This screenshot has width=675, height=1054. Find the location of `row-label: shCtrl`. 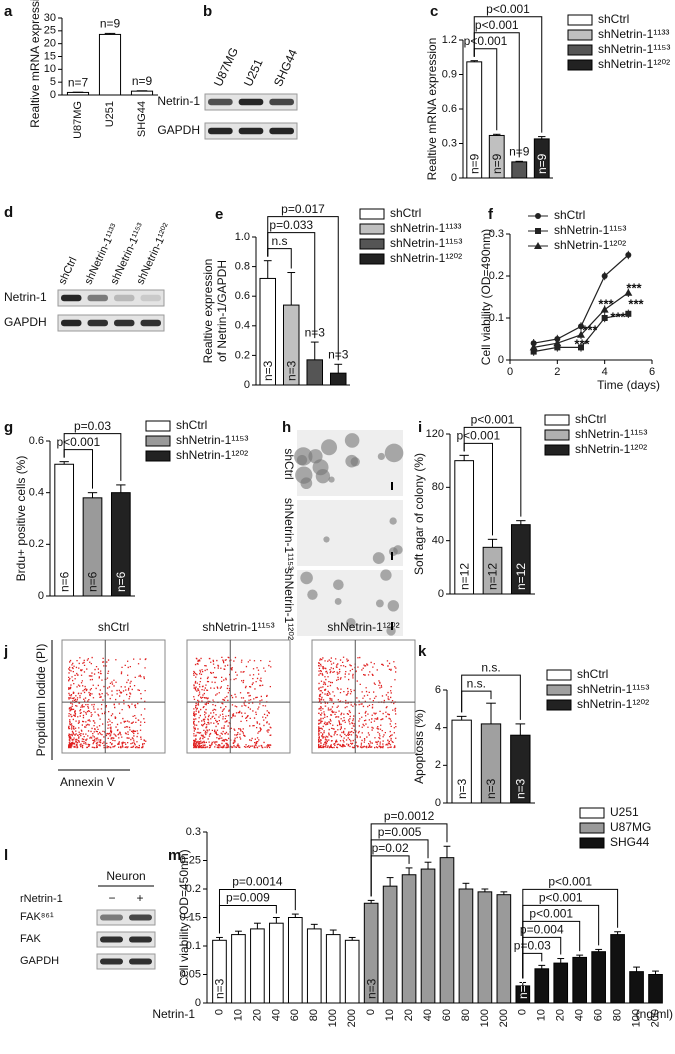

row-label: shCtrl is located at coordinates (289, 463).